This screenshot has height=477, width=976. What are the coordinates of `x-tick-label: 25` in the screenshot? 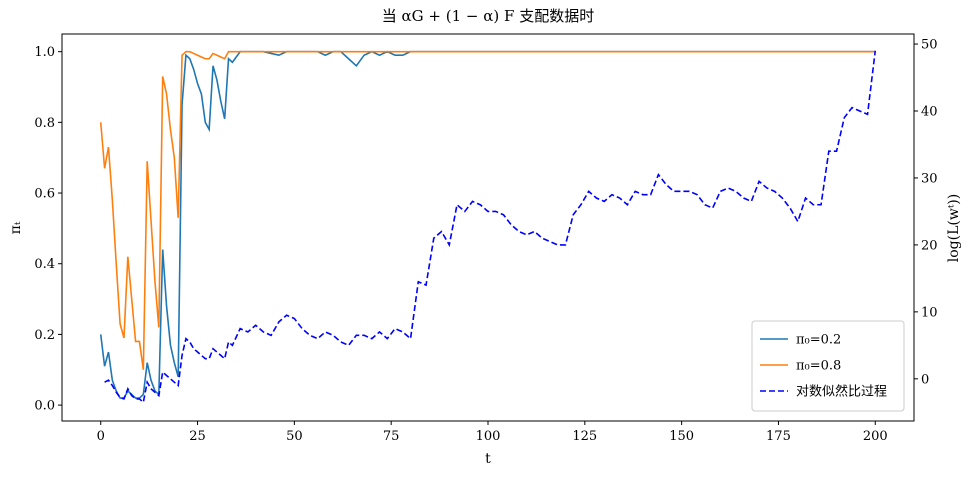 It's located at (197, 436).